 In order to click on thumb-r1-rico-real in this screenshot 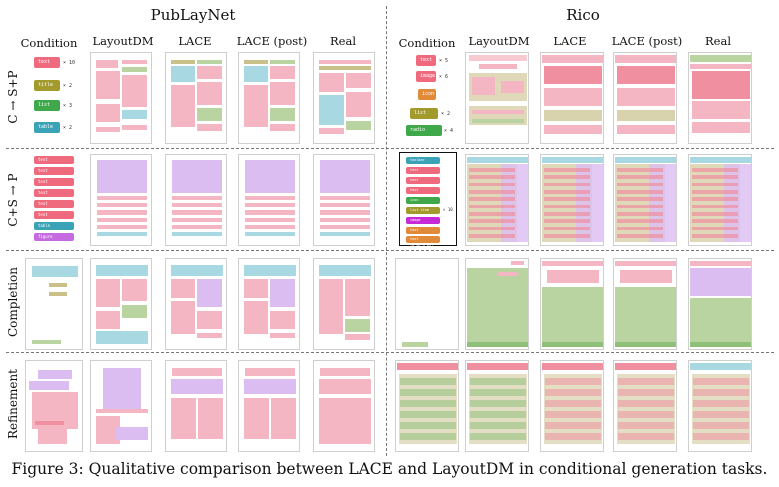, I will do `click(720, 98)`.